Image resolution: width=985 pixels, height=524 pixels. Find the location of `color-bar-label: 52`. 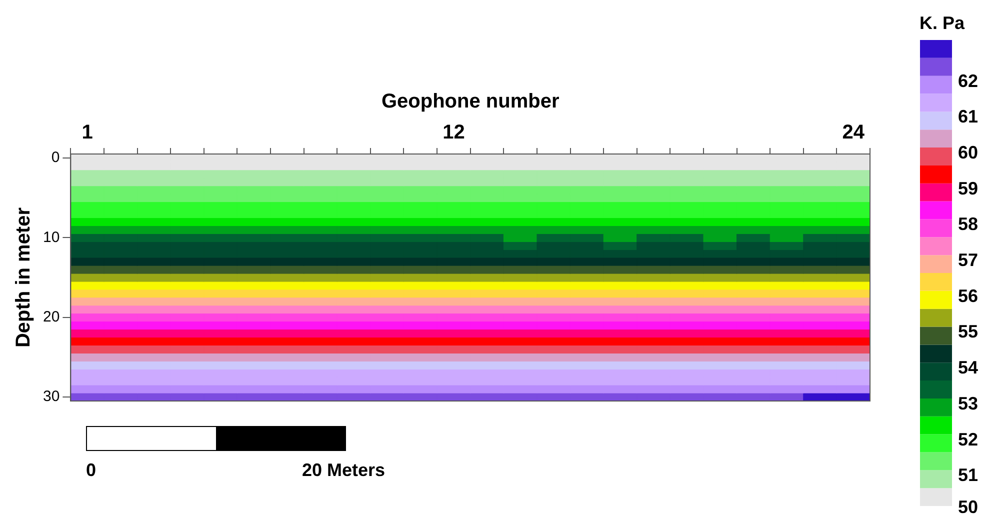

color-bar-label: 52 is located at coordinates (968, 439).